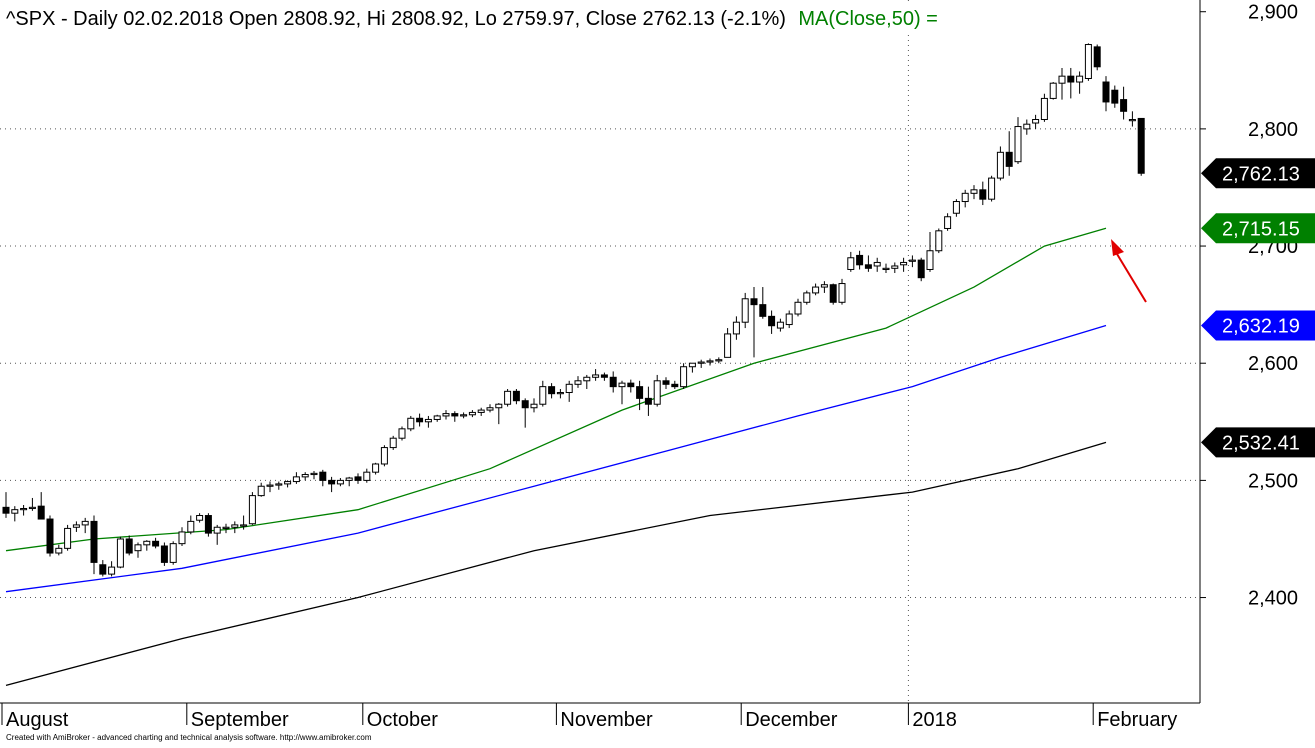 The height and width of the screenshot is (748, 1315). What do you see at coordinates (1258, 442) in the screenshot?
I see `price-tag: 2,532.41` at bounding box center [1258, 442].